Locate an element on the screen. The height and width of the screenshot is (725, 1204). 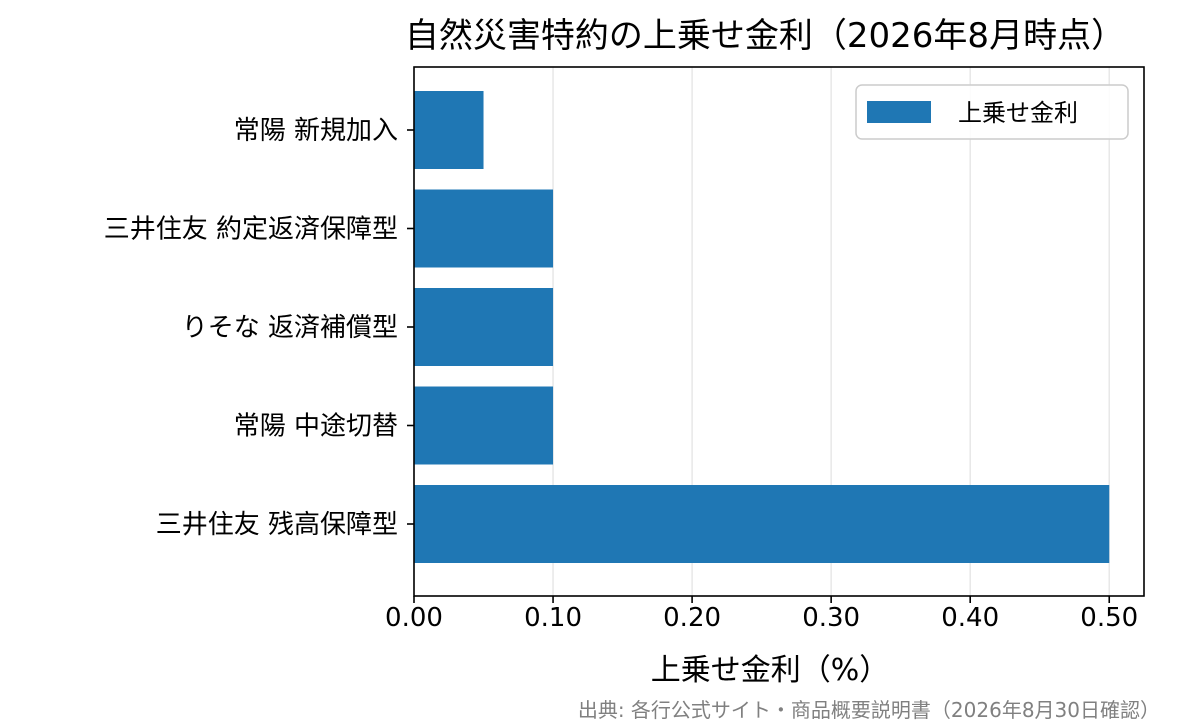
y-tick-label-3: 常陽 中途切替 is located at coordinates (316, 427).